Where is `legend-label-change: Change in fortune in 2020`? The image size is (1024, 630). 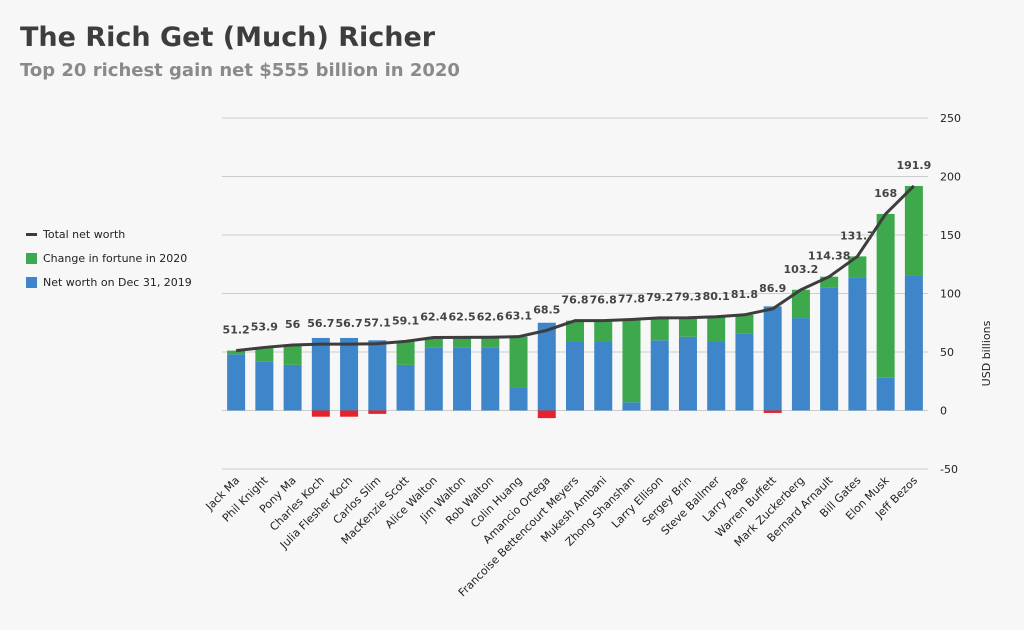 legend-label-change: Change in fortune in 2020 is located at coordinates (115, 258).